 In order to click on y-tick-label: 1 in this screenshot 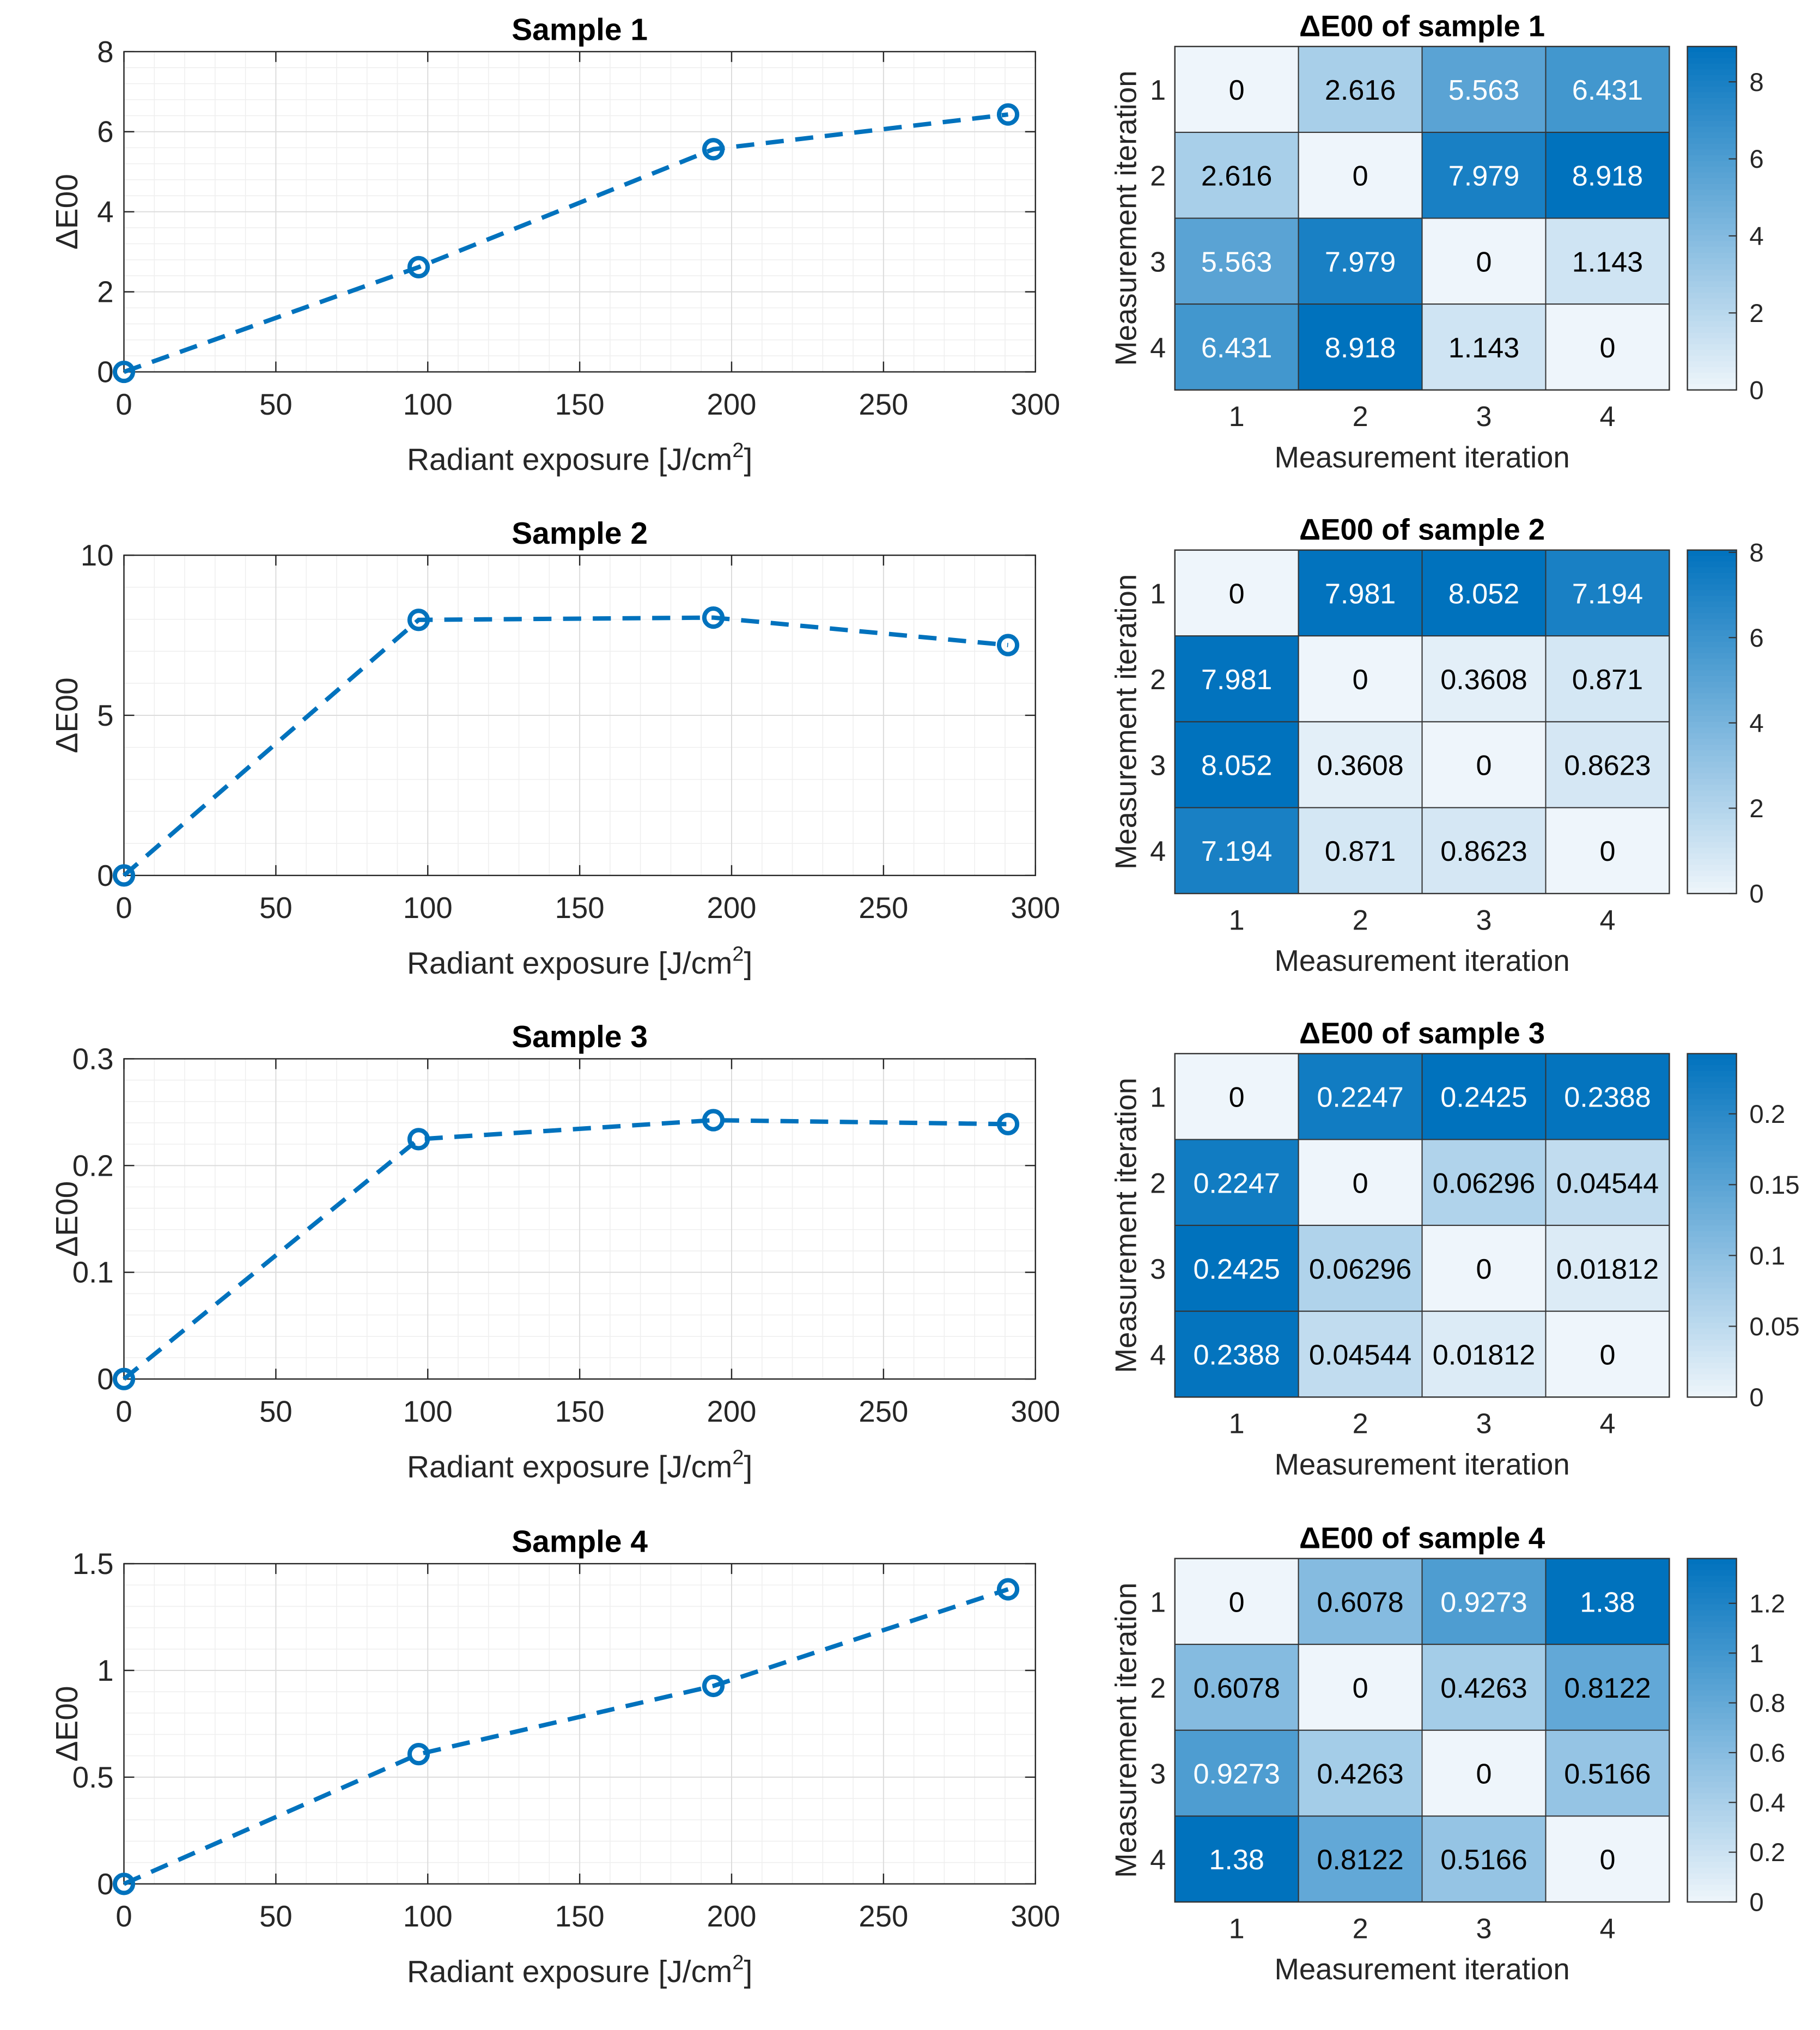, I will do `click(105, 1670)`.